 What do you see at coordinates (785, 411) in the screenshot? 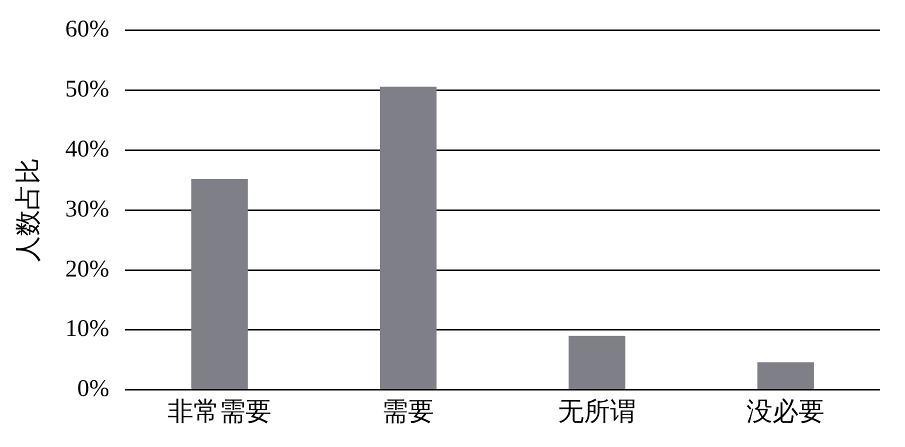
I see `x-tick-label: 没必要` at bounding box center [785, 411].